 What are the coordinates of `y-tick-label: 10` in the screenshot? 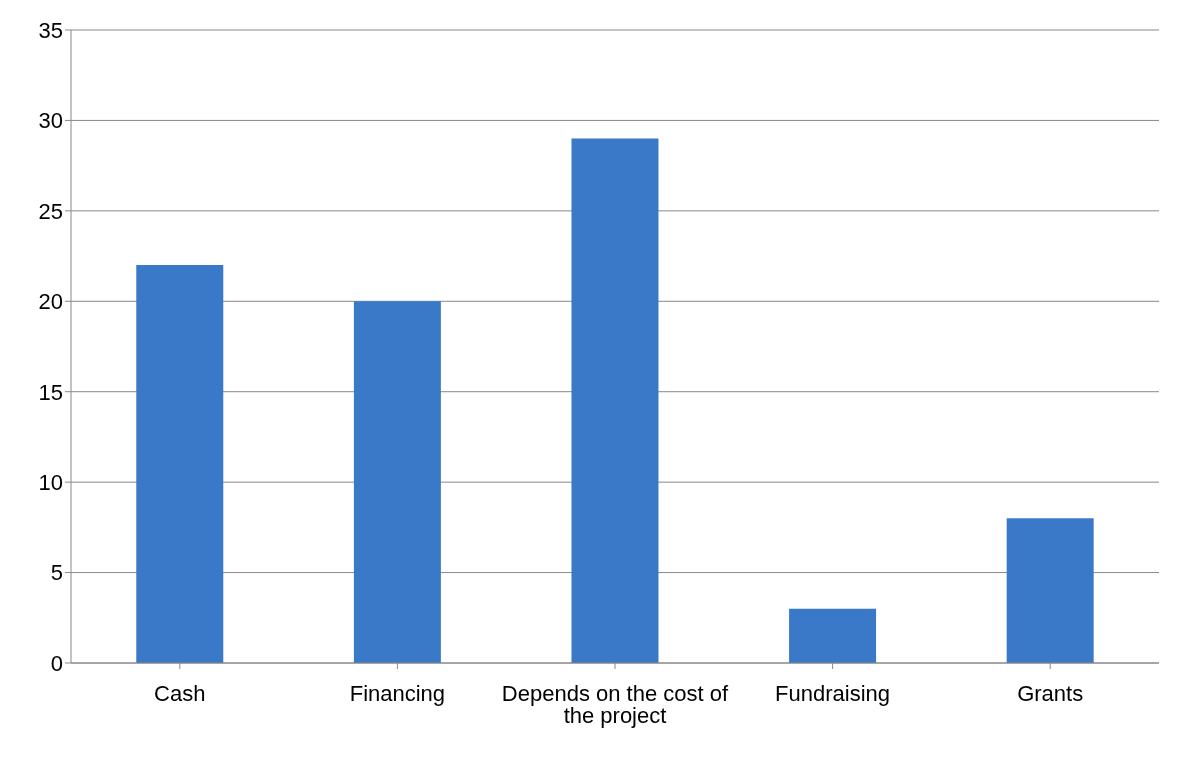 It's located at (50, 482).